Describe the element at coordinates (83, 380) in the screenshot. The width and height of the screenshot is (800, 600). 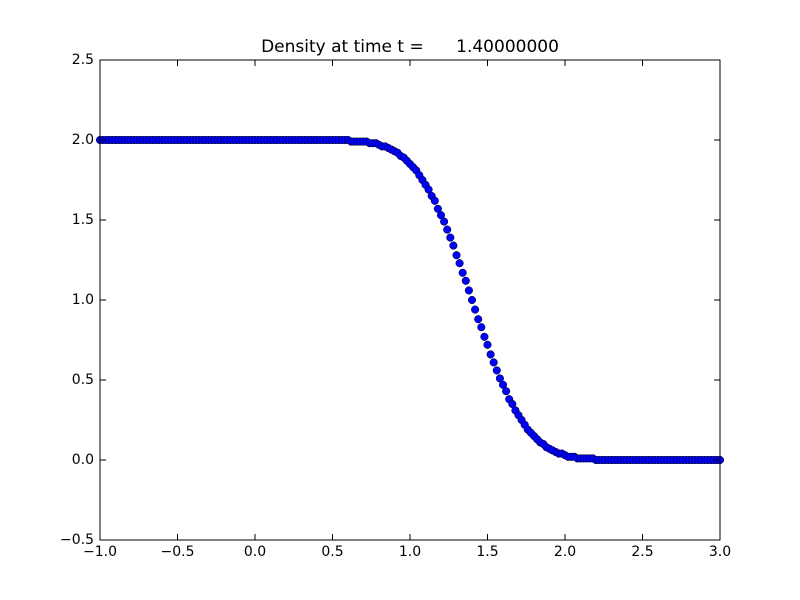
I see `y-tick-label: 0.5` at that location.